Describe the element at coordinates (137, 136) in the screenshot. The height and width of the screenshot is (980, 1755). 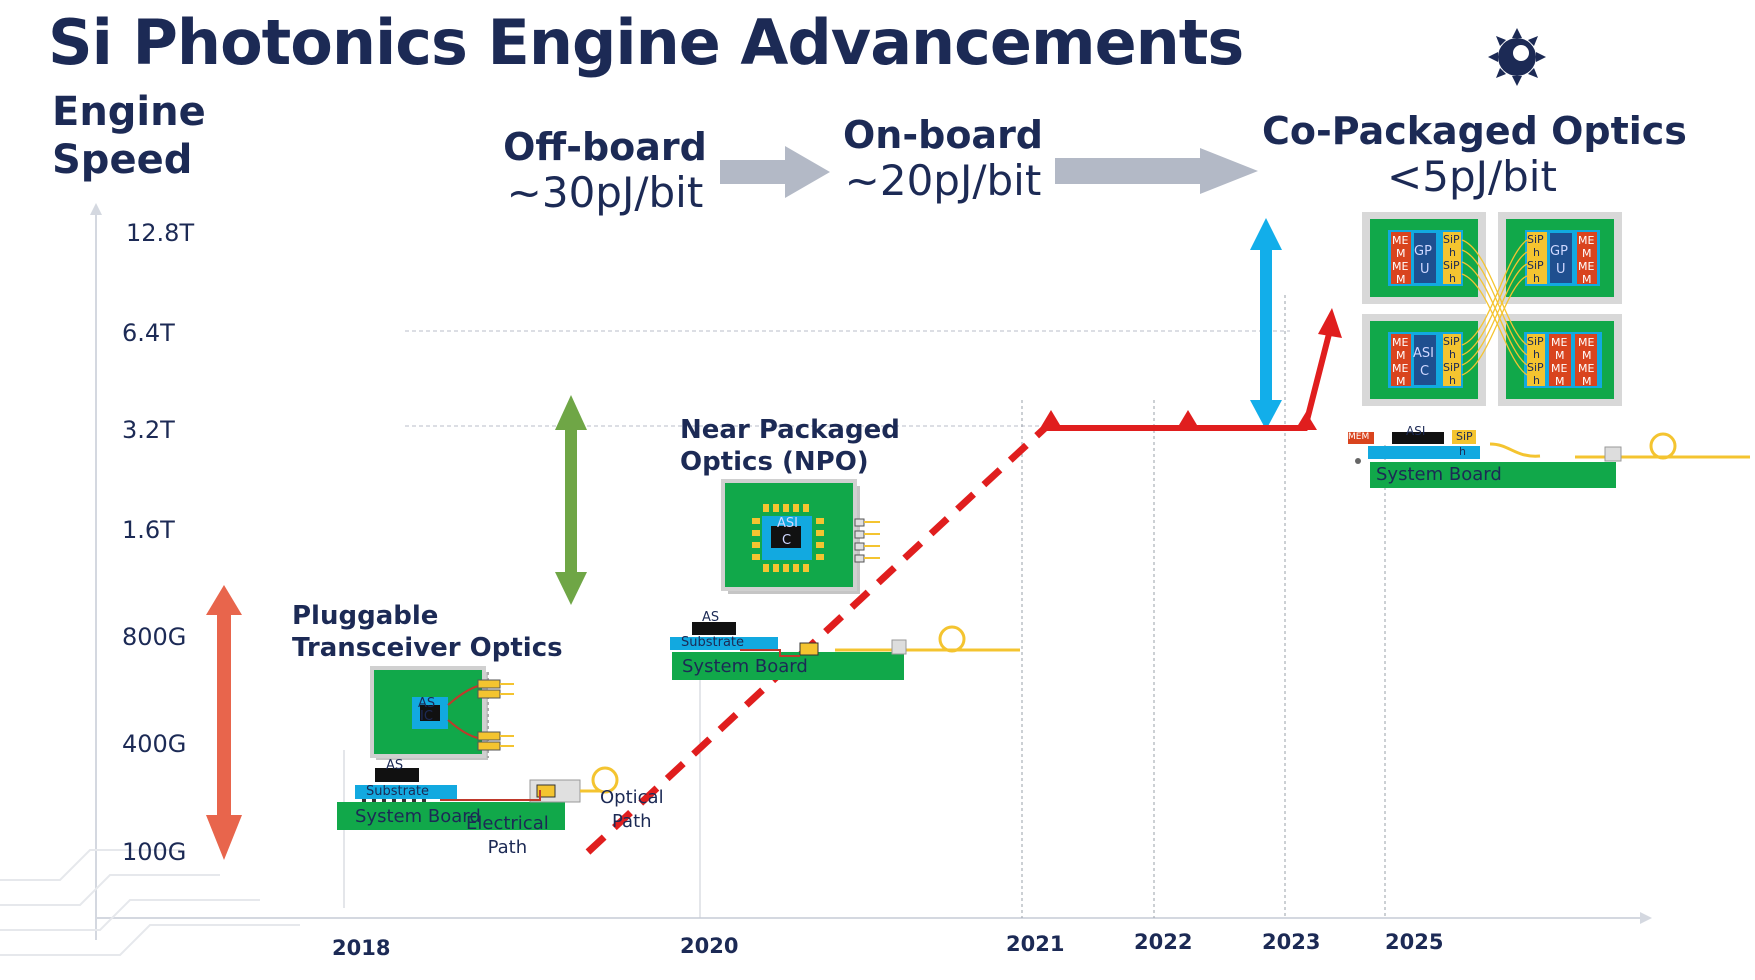
I see `y-axis-label: Engine Speed` at that location.